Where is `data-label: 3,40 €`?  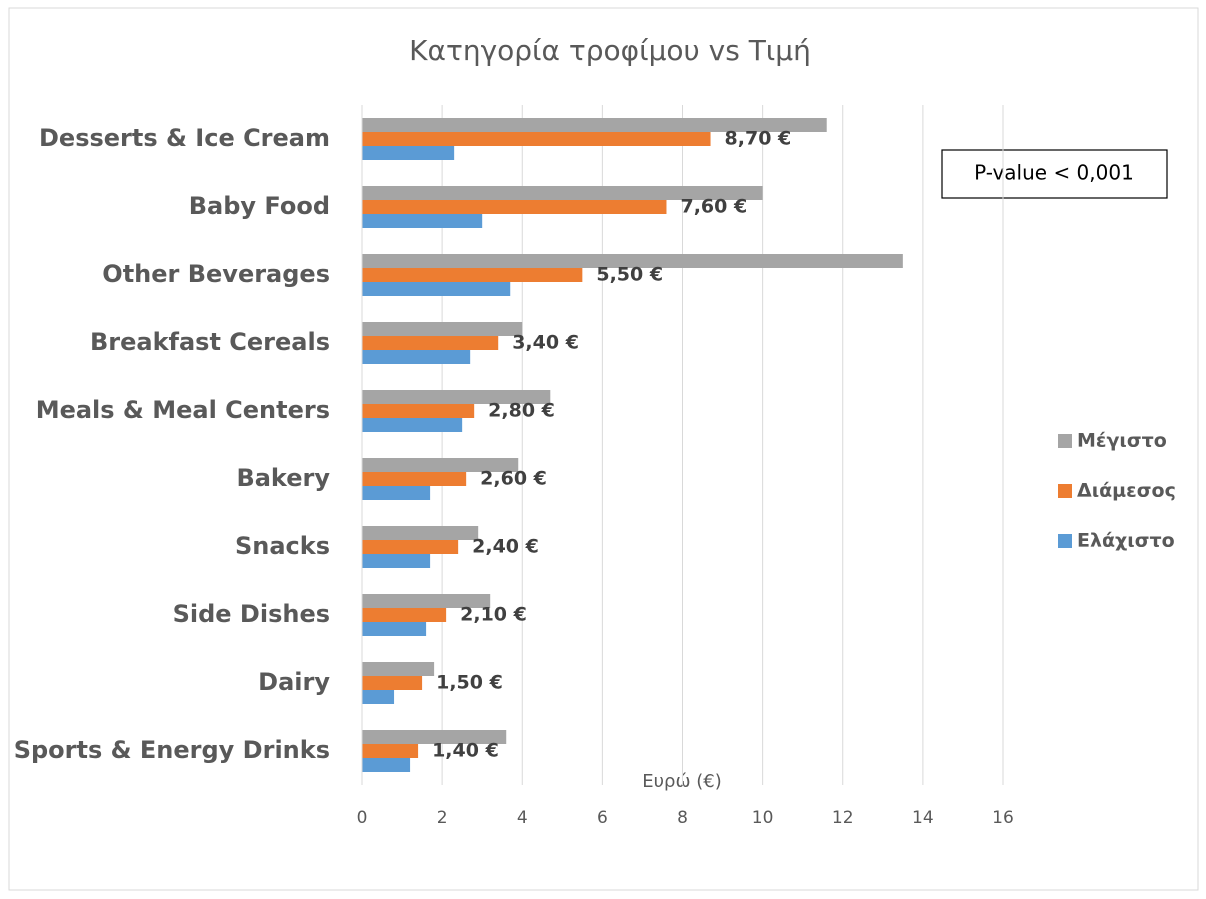
data-label: 3,40 € is located at coordinates (545, 343).